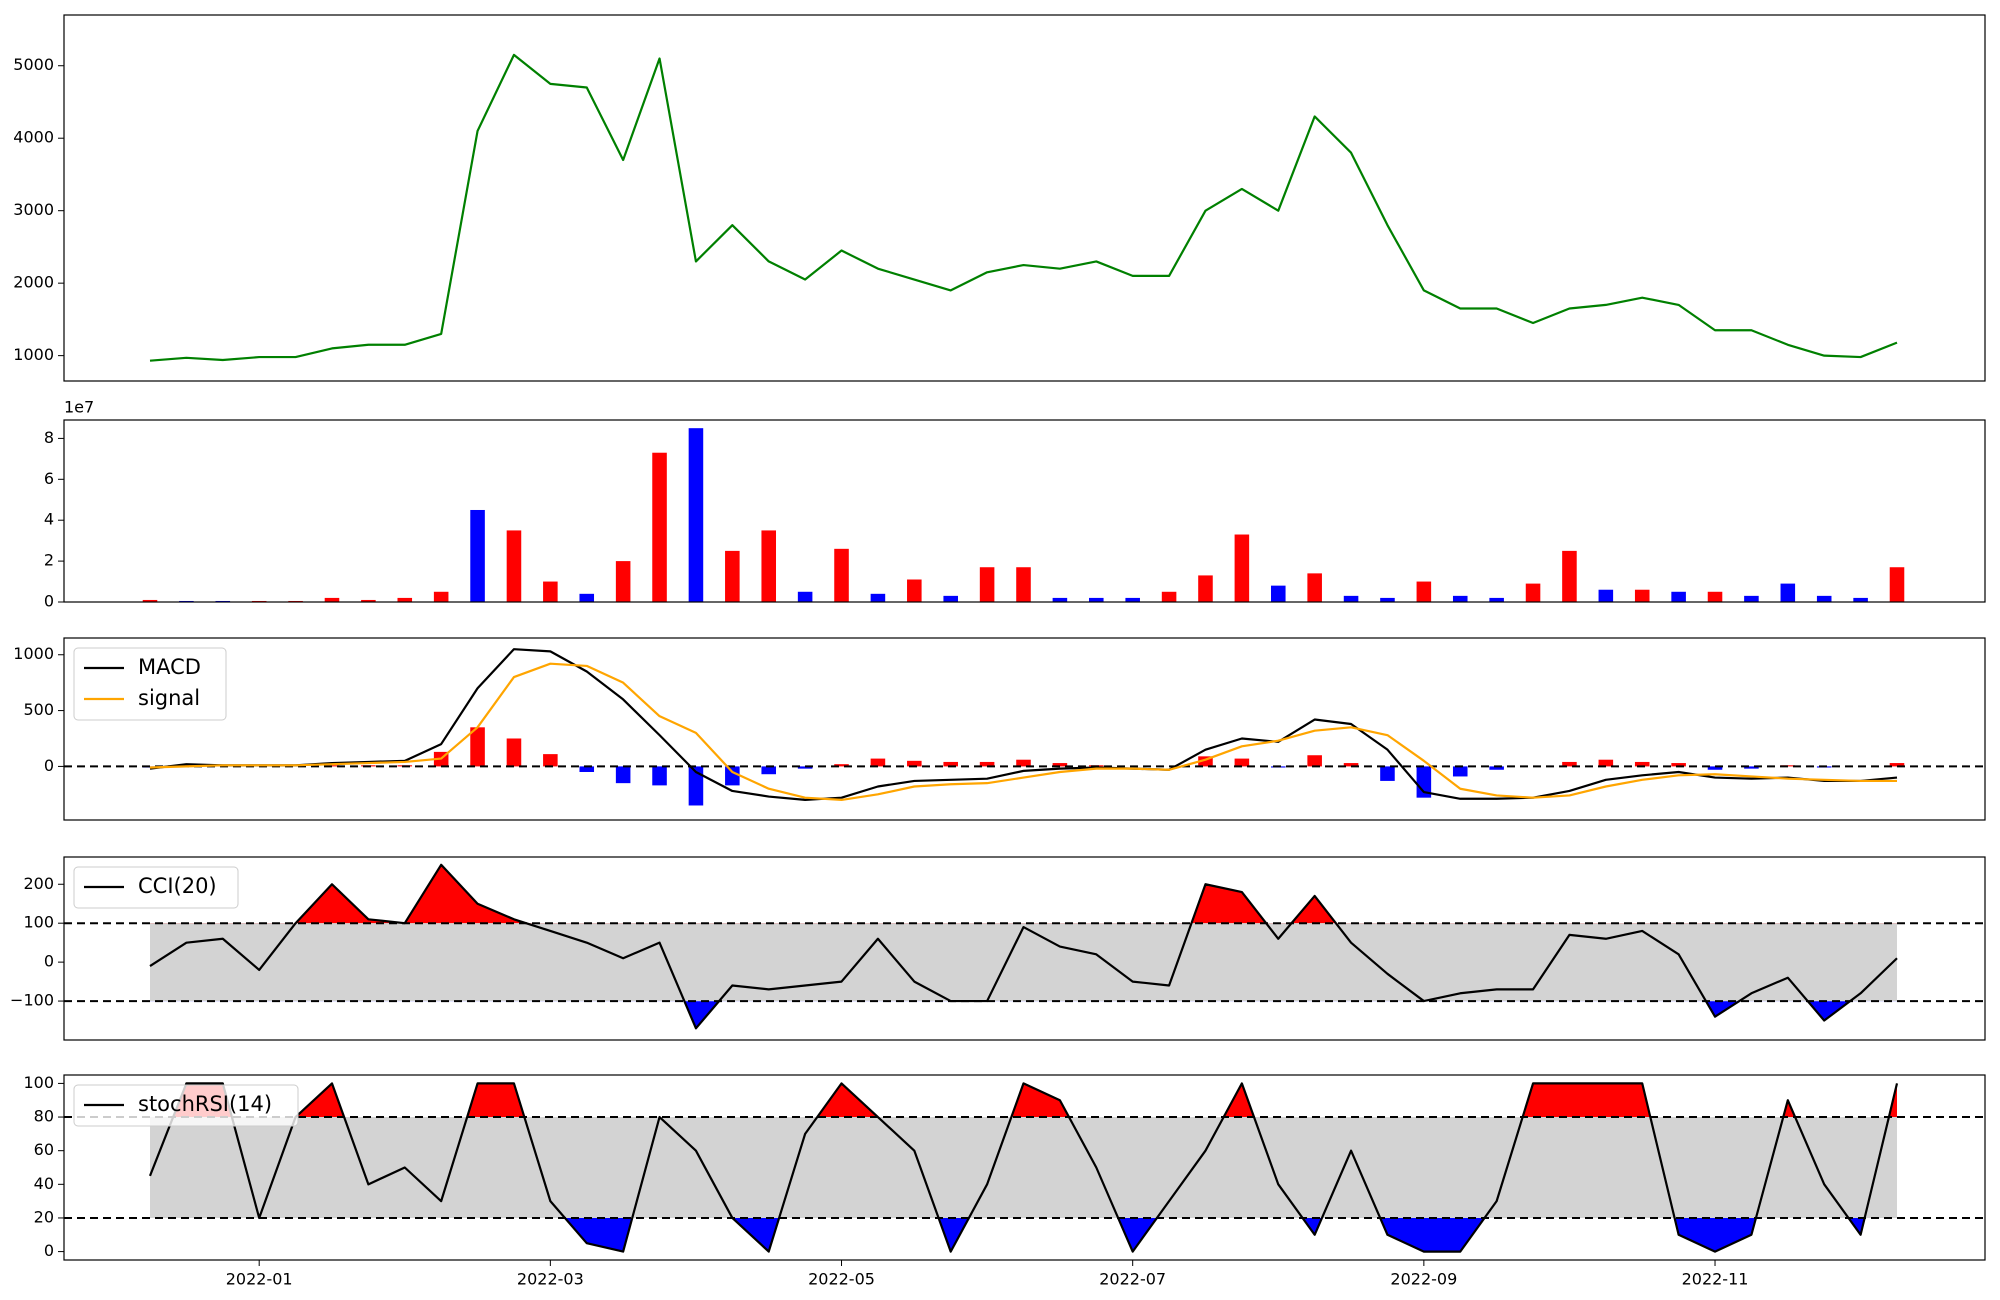 The height and width of the screenshot is (1300, 2000). I want to click on y-tick-label: 60, so click(44, 1149).